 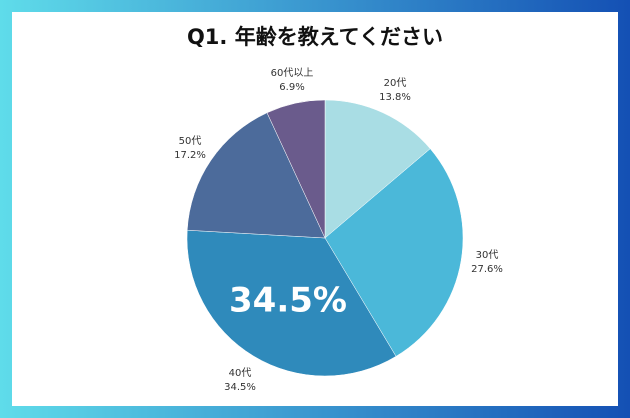 I want to click on category-label: 30代, so click(x=487, y=255).